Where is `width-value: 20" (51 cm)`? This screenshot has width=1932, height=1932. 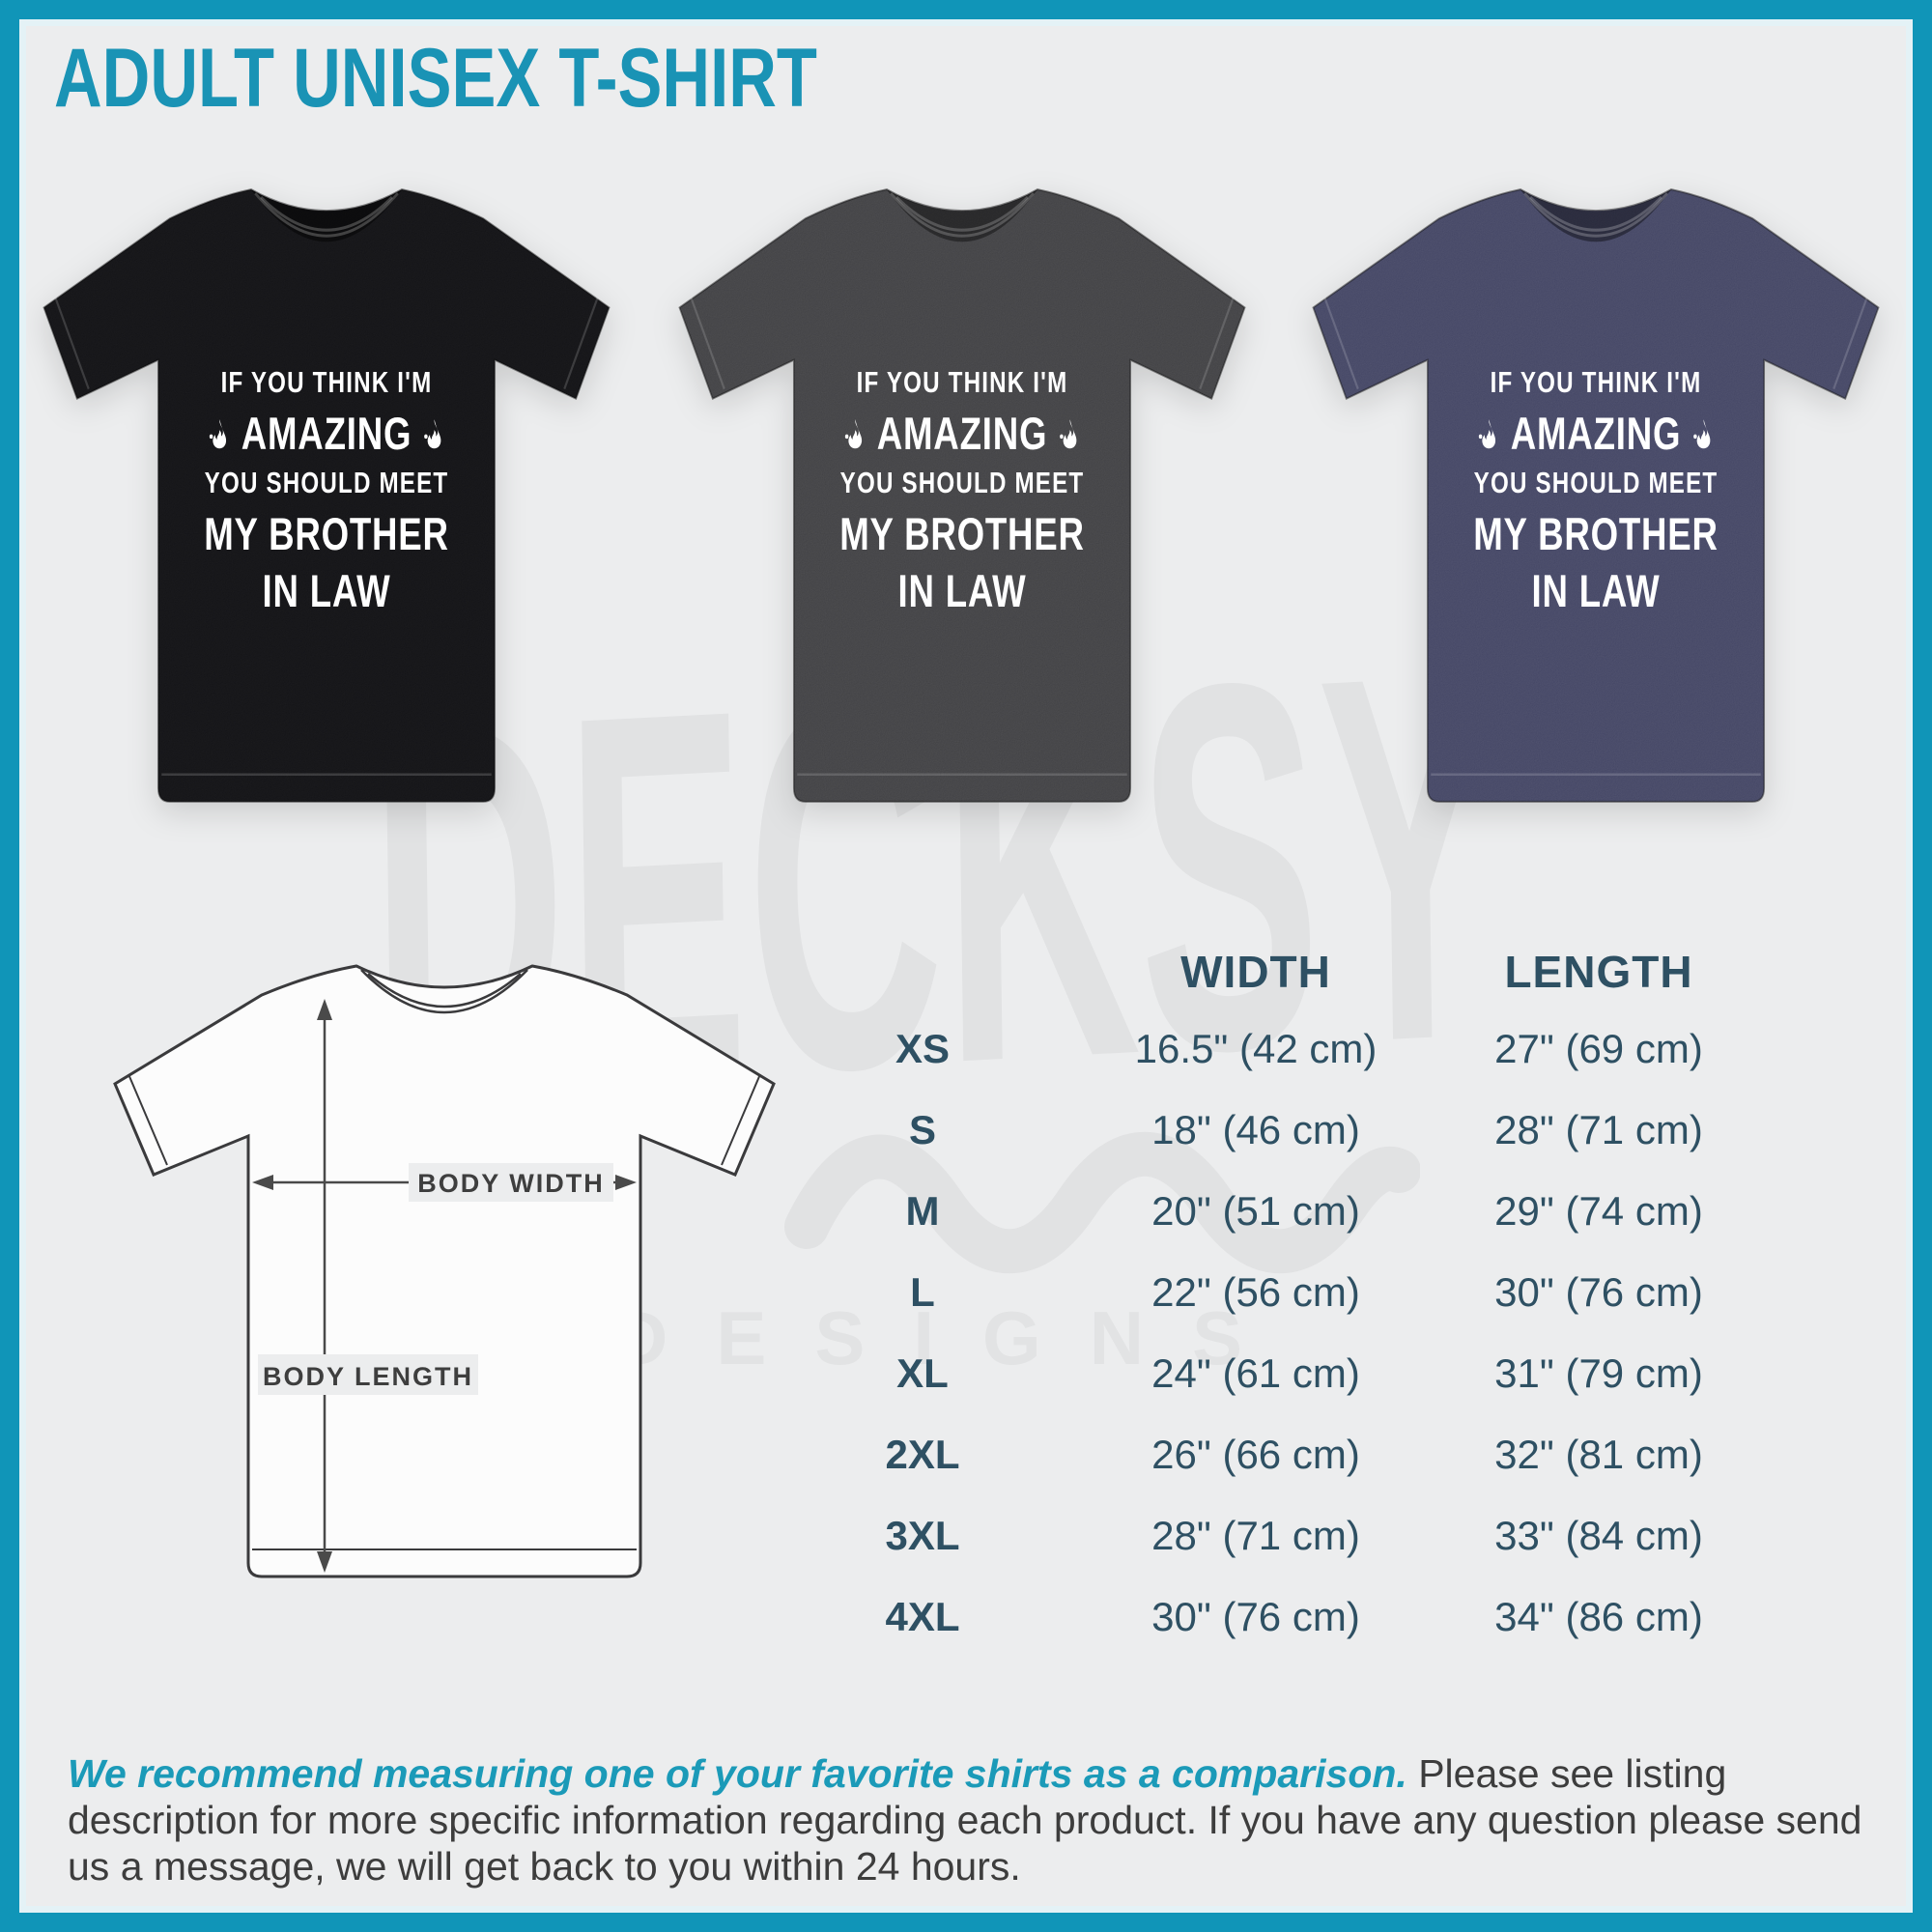 width-value: 20" (51 cm) is located at coordinates (1255, 1211).